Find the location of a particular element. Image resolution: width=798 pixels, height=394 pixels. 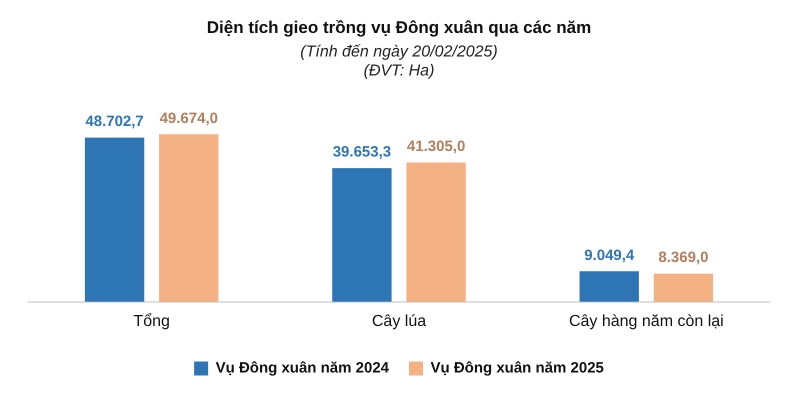

data-label: 41.305,0 is located at coordinates (436, 147).